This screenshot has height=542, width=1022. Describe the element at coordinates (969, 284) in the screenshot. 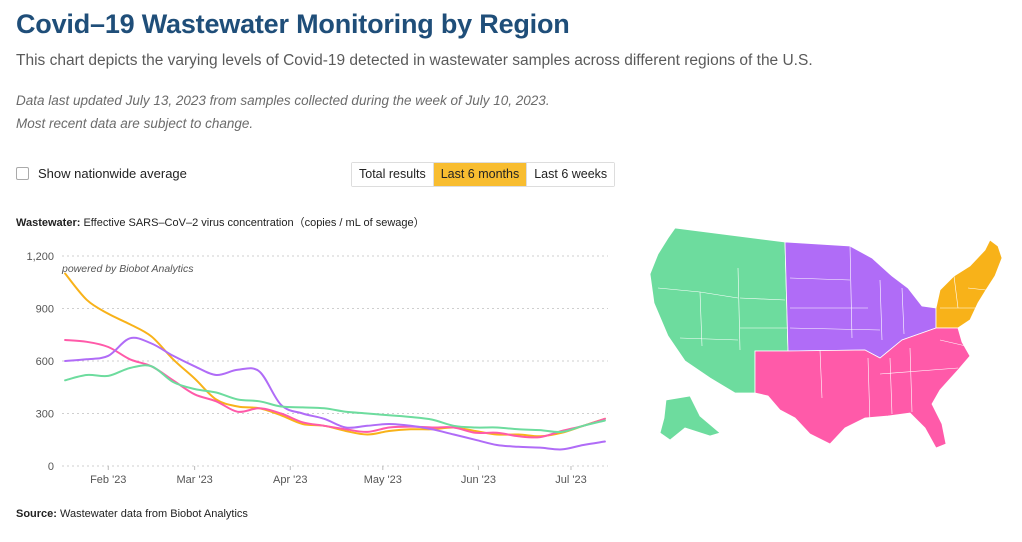

I see `map-region-northeast` at that location.